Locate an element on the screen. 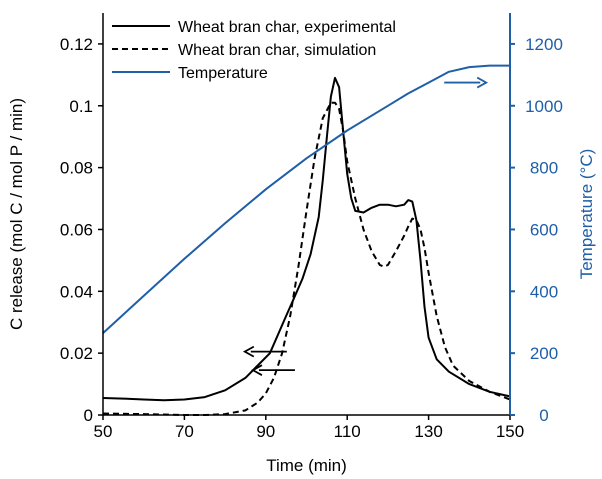 This screenshot has height=479, width=602. x-tick-label: 90 is located at coordinates (265, 431).